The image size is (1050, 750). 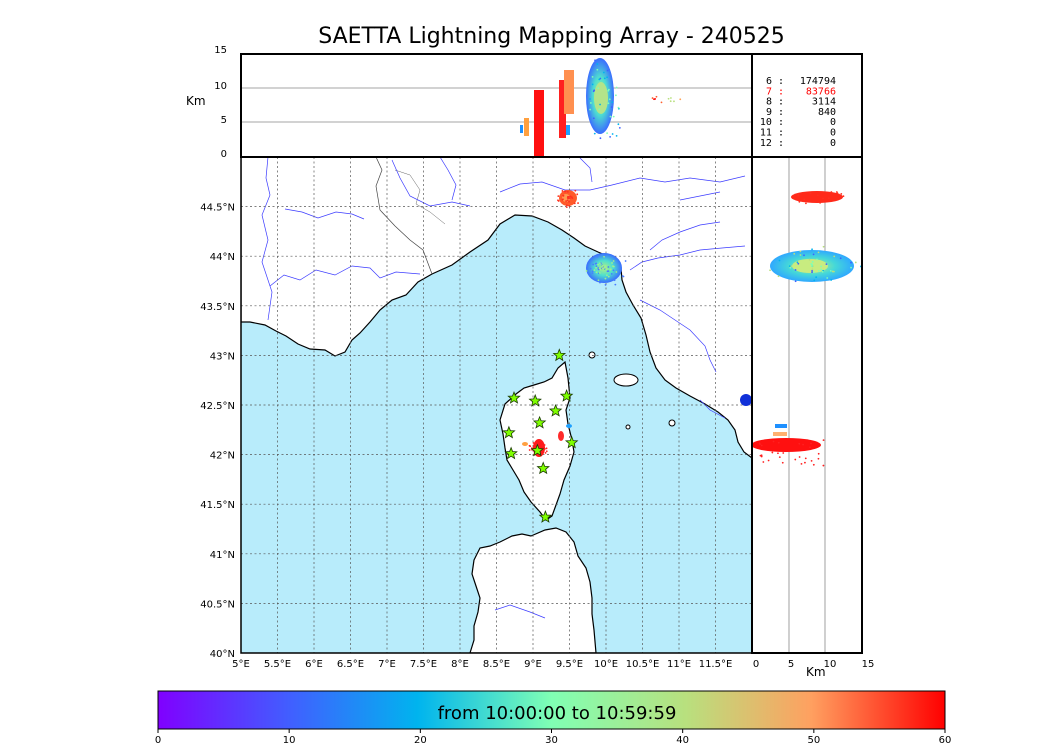 What do you see at coordinates (460, 664) in the screenshot?
I see `lon-tick-label: 8°E` at bounding box center [460, 664].